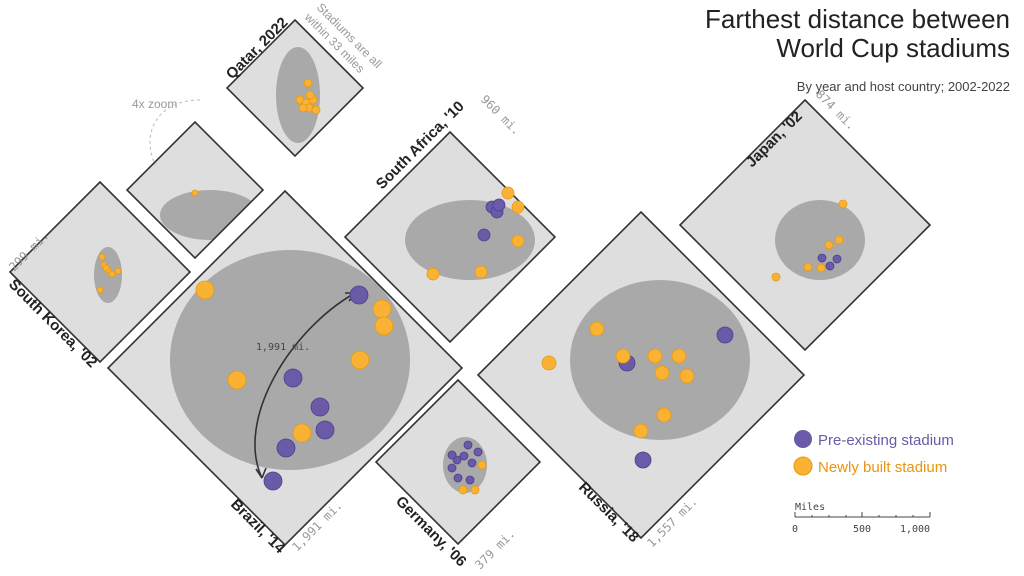  Describe the element at coordinates (154, 104) in the screenshot. I see `zoom-label: 4x zoom` at that location.